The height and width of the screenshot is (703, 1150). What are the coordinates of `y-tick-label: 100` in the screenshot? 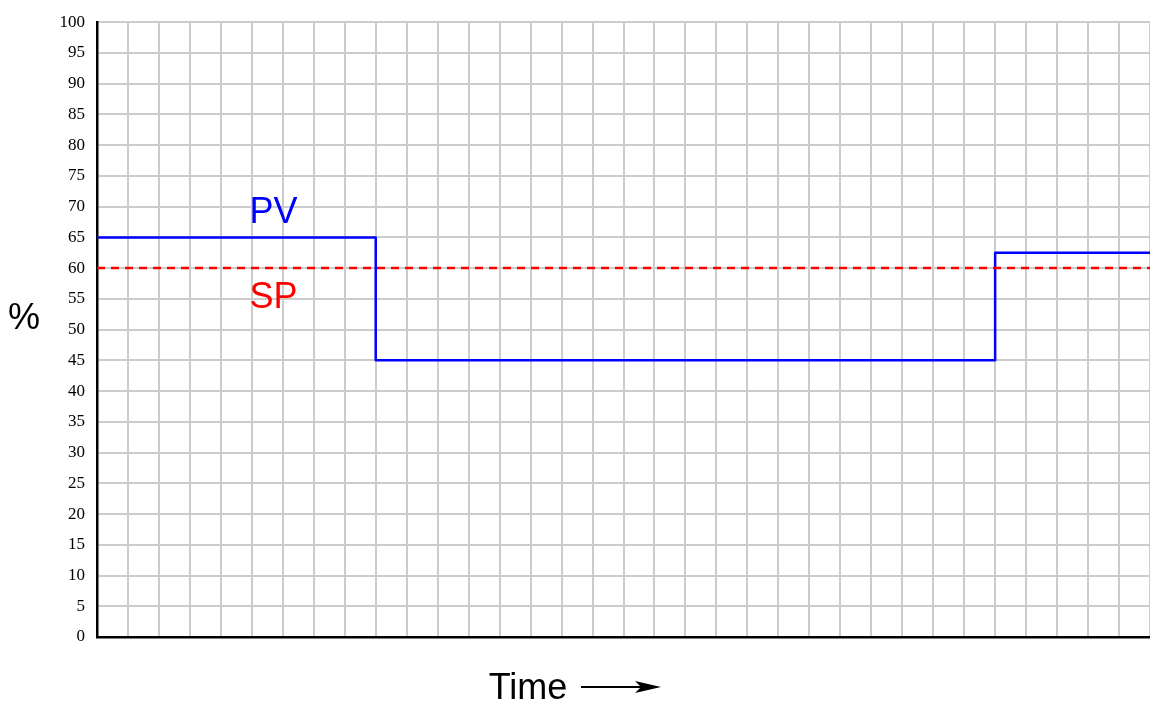 It's located at (72, 21).